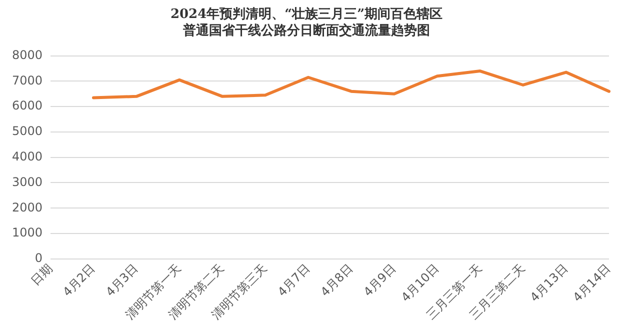 This screenshot has height=330, width=629. What do you see at coordinates (306, 31) in the screenshot?
I see `text: 普通国省干线公路分日断面交通流量趋势图` at bounding box center [306, 31].